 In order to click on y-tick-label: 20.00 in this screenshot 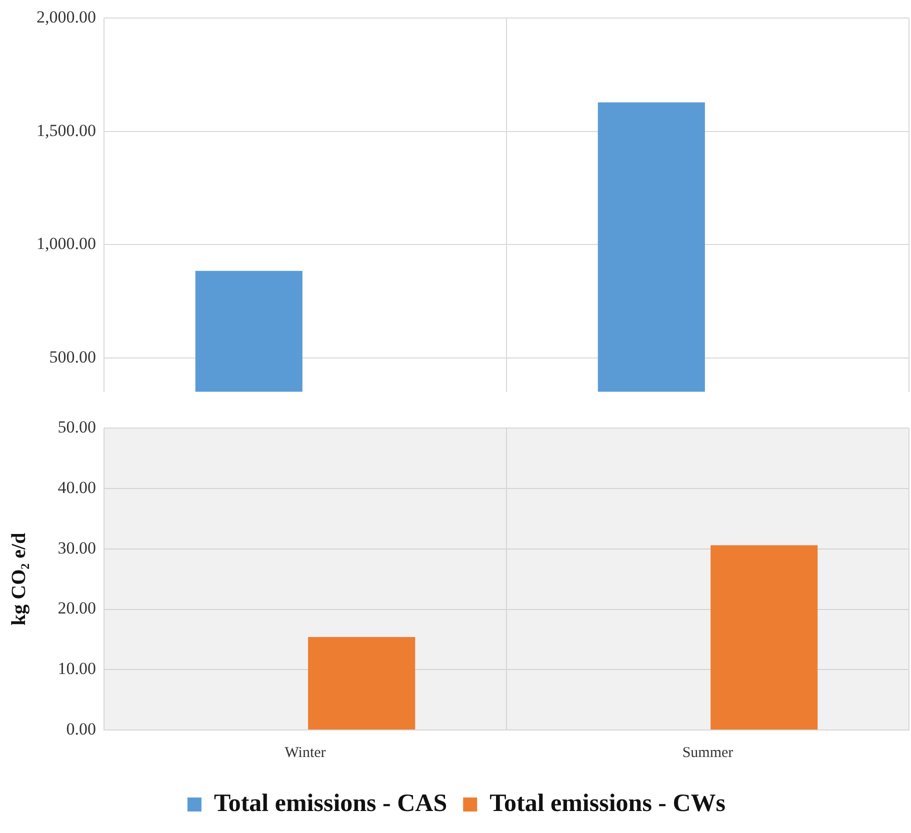, I will do `click(77, 608)`.